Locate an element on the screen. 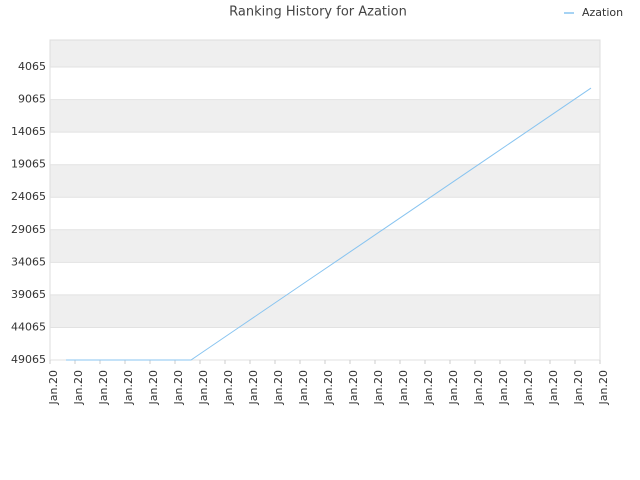  chart-title: Ranking History for Azation is located at coordinates (318, 12).